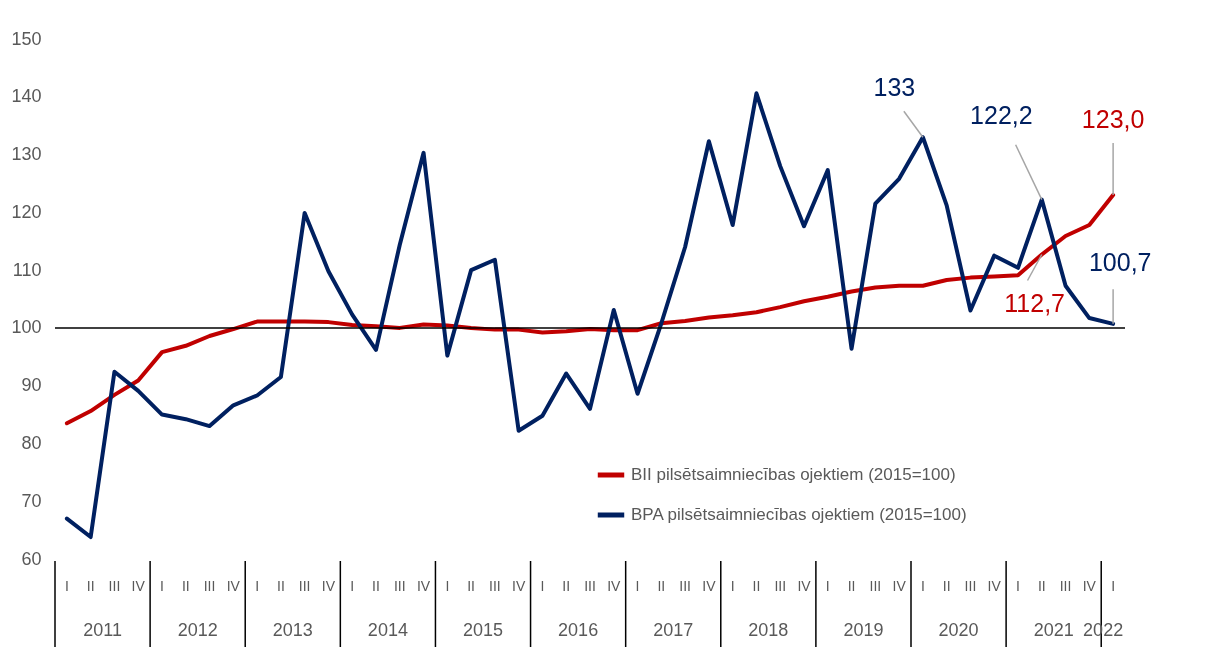 The image size is (1206, 655). I want to click on y-tick-label: 110, so click(27, 269).